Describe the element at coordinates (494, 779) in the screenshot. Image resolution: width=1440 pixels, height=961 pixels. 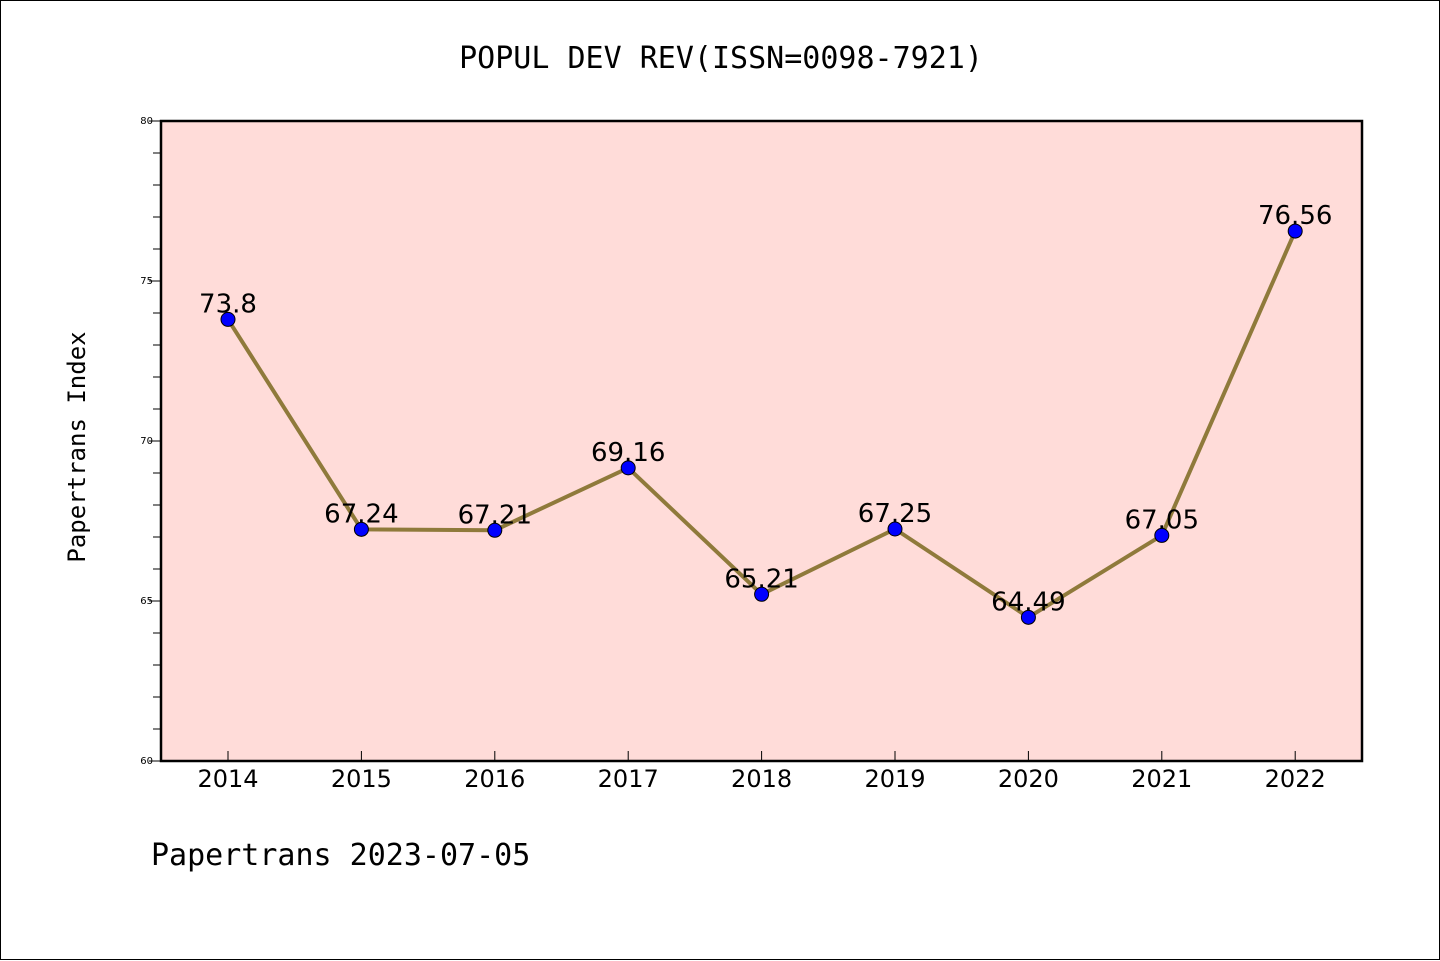
I see `x-tick-label: 2016` at that location.